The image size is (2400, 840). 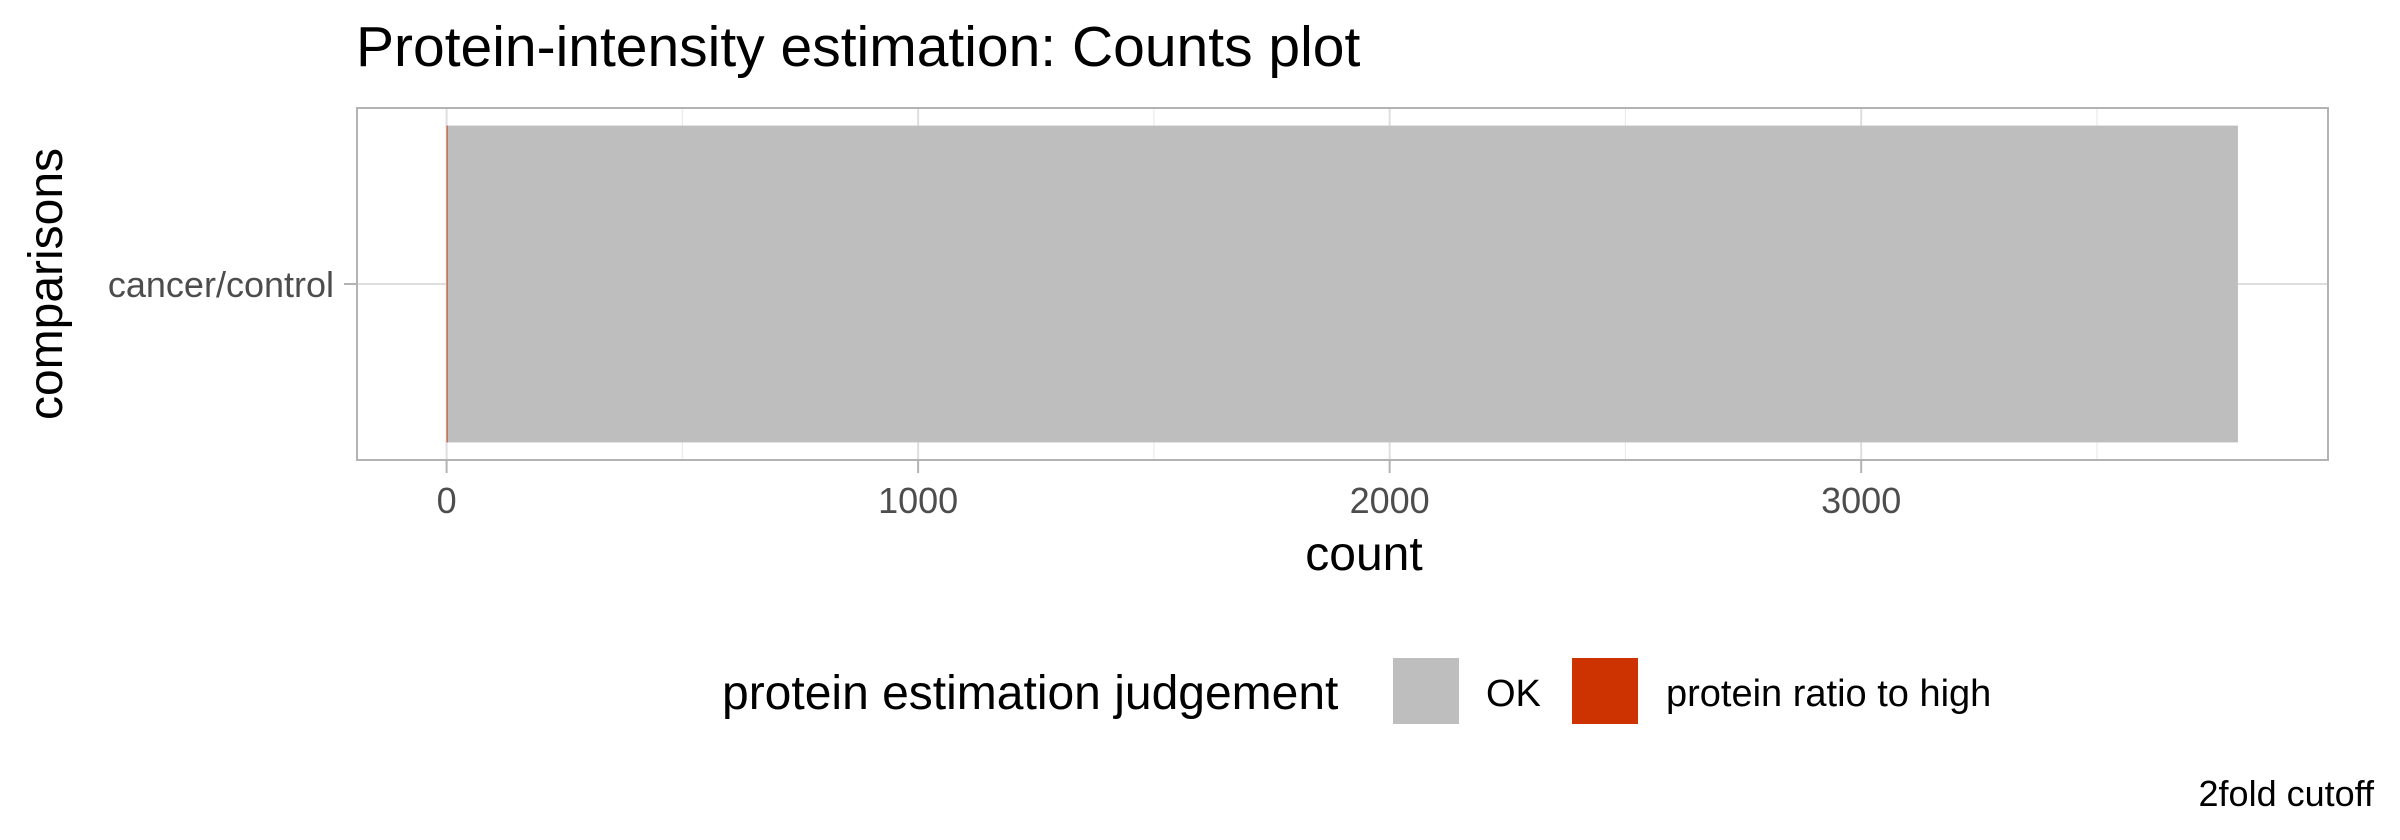 What do you see at coordinates (447, 284) in the screenshot?
I see `bar-protein-ratio-to-high` at bounding box center [447, 284].